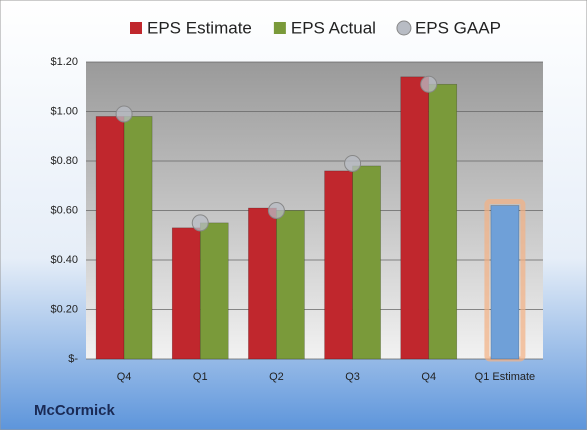 This screenshot has width=587, height=435. Describe the element at coordinates (200, 377) in the screenshot. I see `x-tick-label: Q1` at that location.